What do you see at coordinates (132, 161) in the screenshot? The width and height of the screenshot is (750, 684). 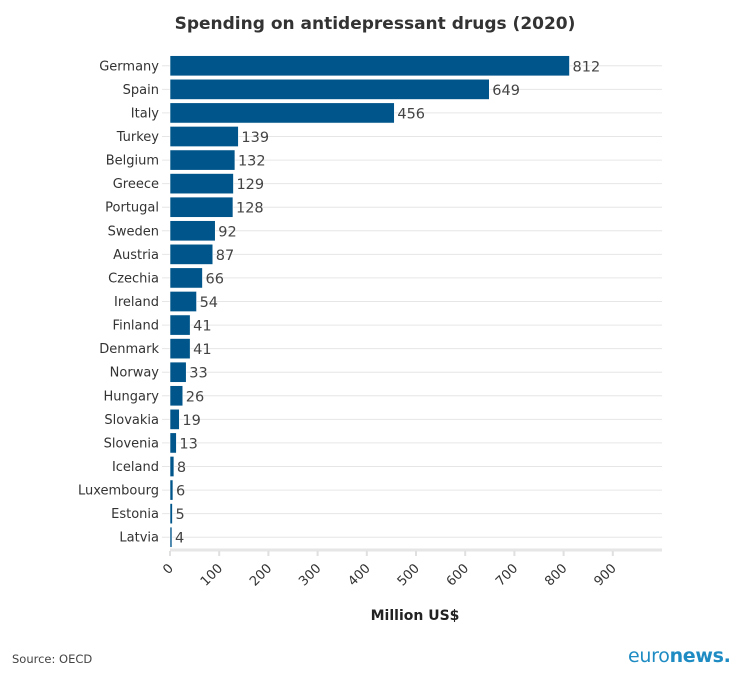 I see `category-label: Belgium` at bounding box center [132, 161].